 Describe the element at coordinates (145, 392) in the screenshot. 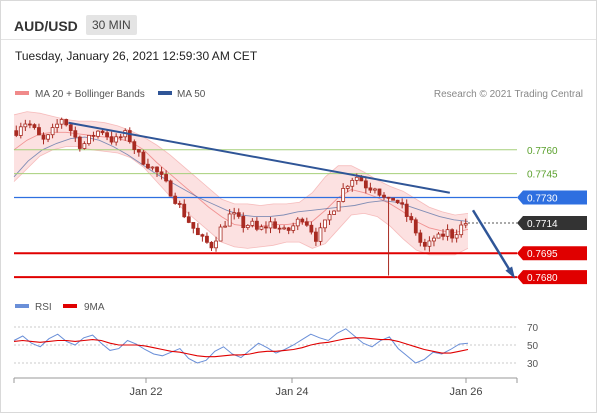

I see `x-axis-label-Jan-22: Jan 22` at that location.